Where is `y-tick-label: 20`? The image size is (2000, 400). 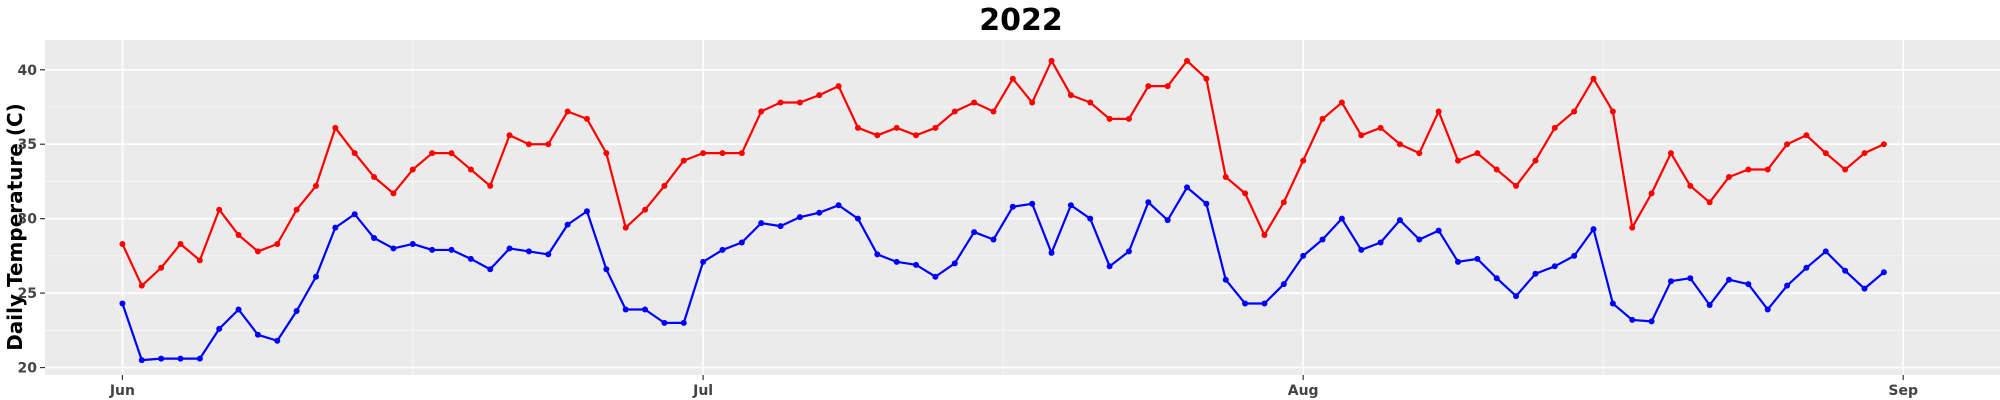
y-tick-label: 20 is located at coordinates (28, 369).